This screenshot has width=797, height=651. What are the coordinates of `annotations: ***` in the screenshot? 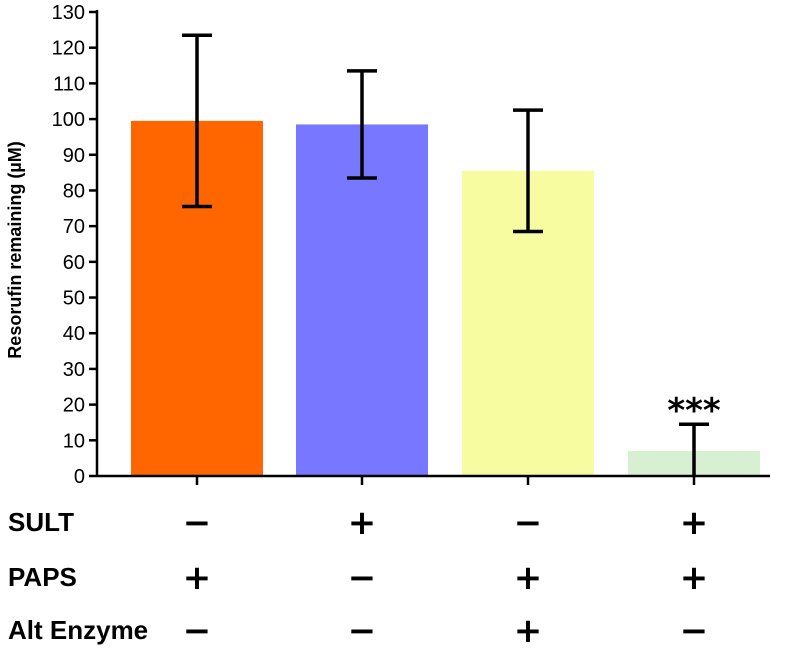 It's located at (694, 411).